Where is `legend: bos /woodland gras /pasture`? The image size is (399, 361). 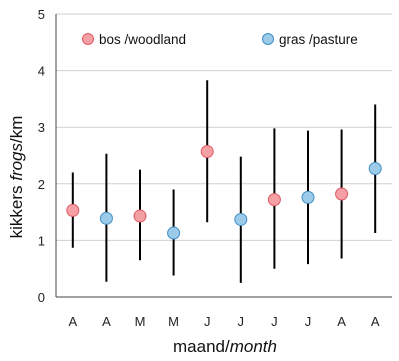
legend: bos /woodland gras /pasture is located at coordinates (220, 39).